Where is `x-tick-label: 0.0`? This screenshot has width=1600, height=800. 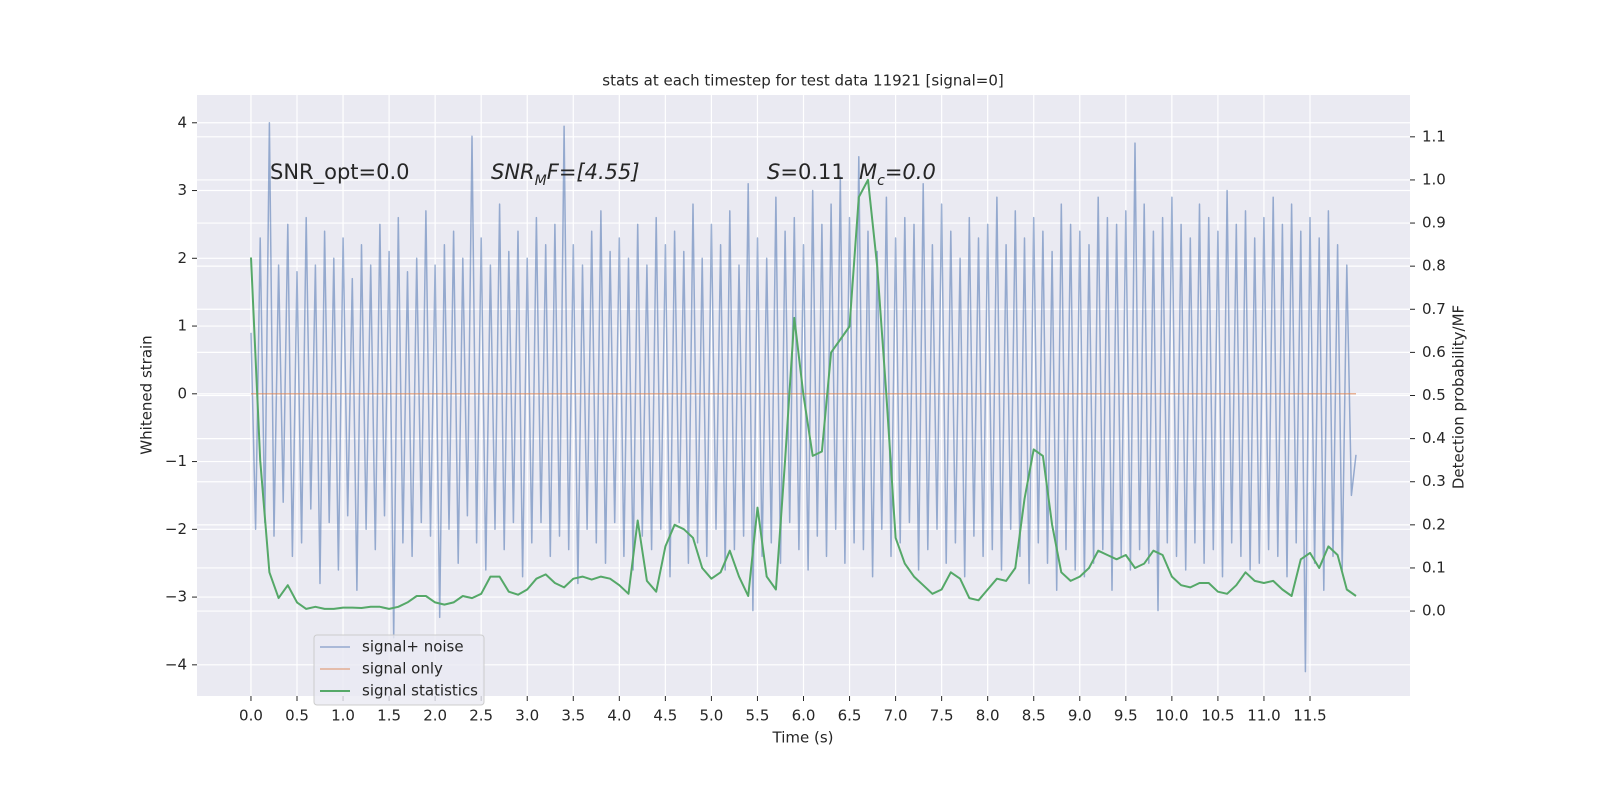 x-tick-label: 0.0 is located at coordinates (251, 716).